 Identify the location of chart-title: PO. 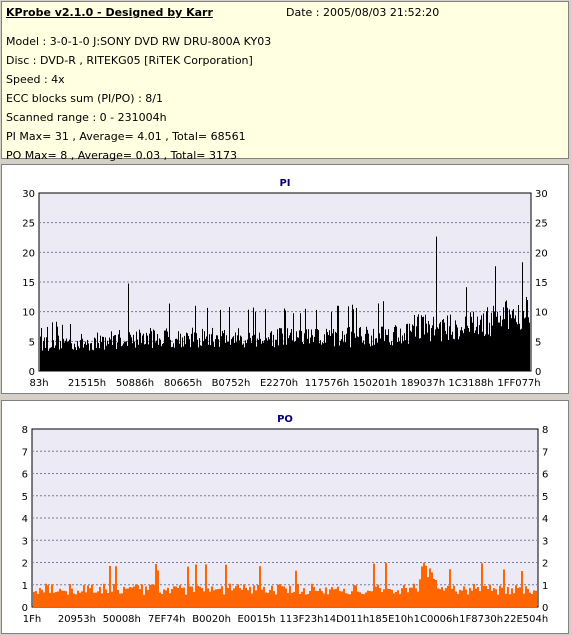
(285, 419).